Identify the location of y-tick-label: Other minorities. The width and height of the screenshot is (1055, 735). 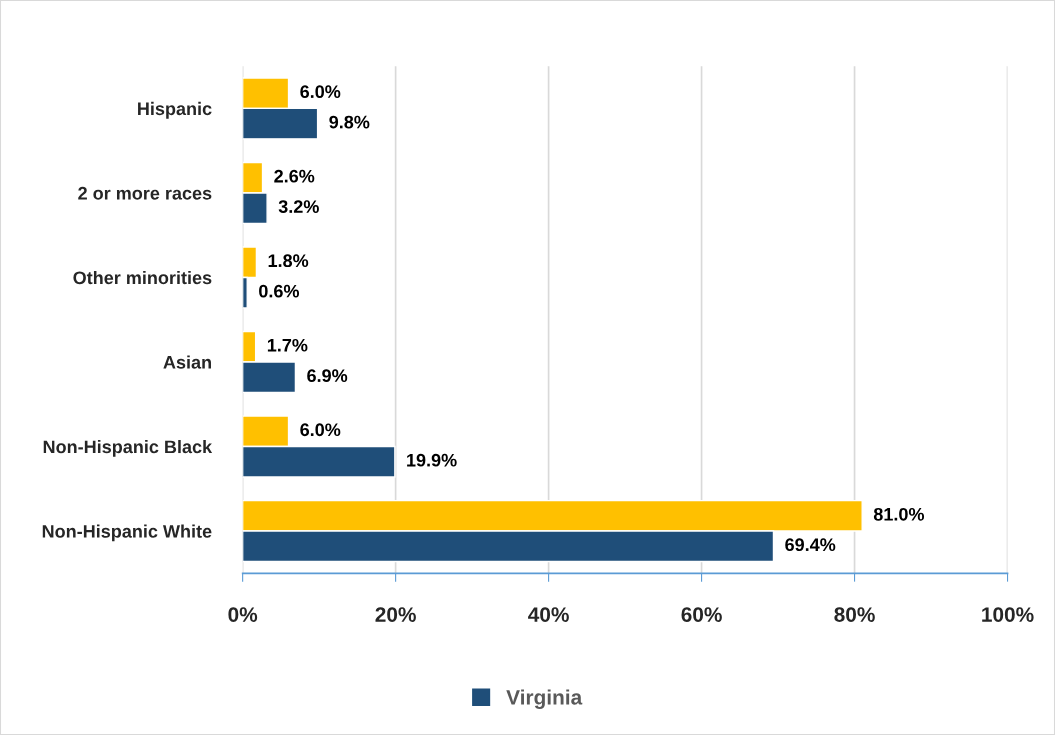
(142, 277).